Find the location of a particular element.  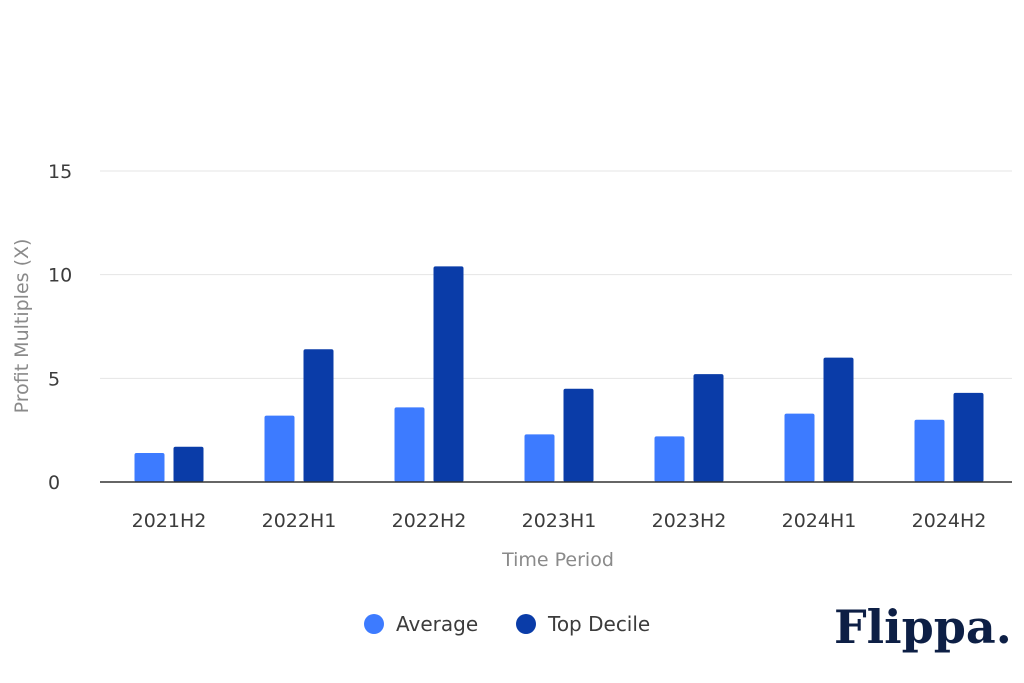

y-tick-labels: 0 5 10 15 is located at coordinates (60, 327).